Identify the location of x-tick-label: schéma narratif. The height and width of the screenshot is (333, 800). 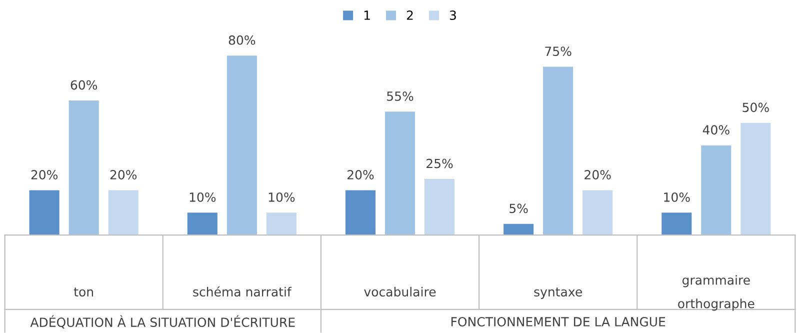
(242, 291).